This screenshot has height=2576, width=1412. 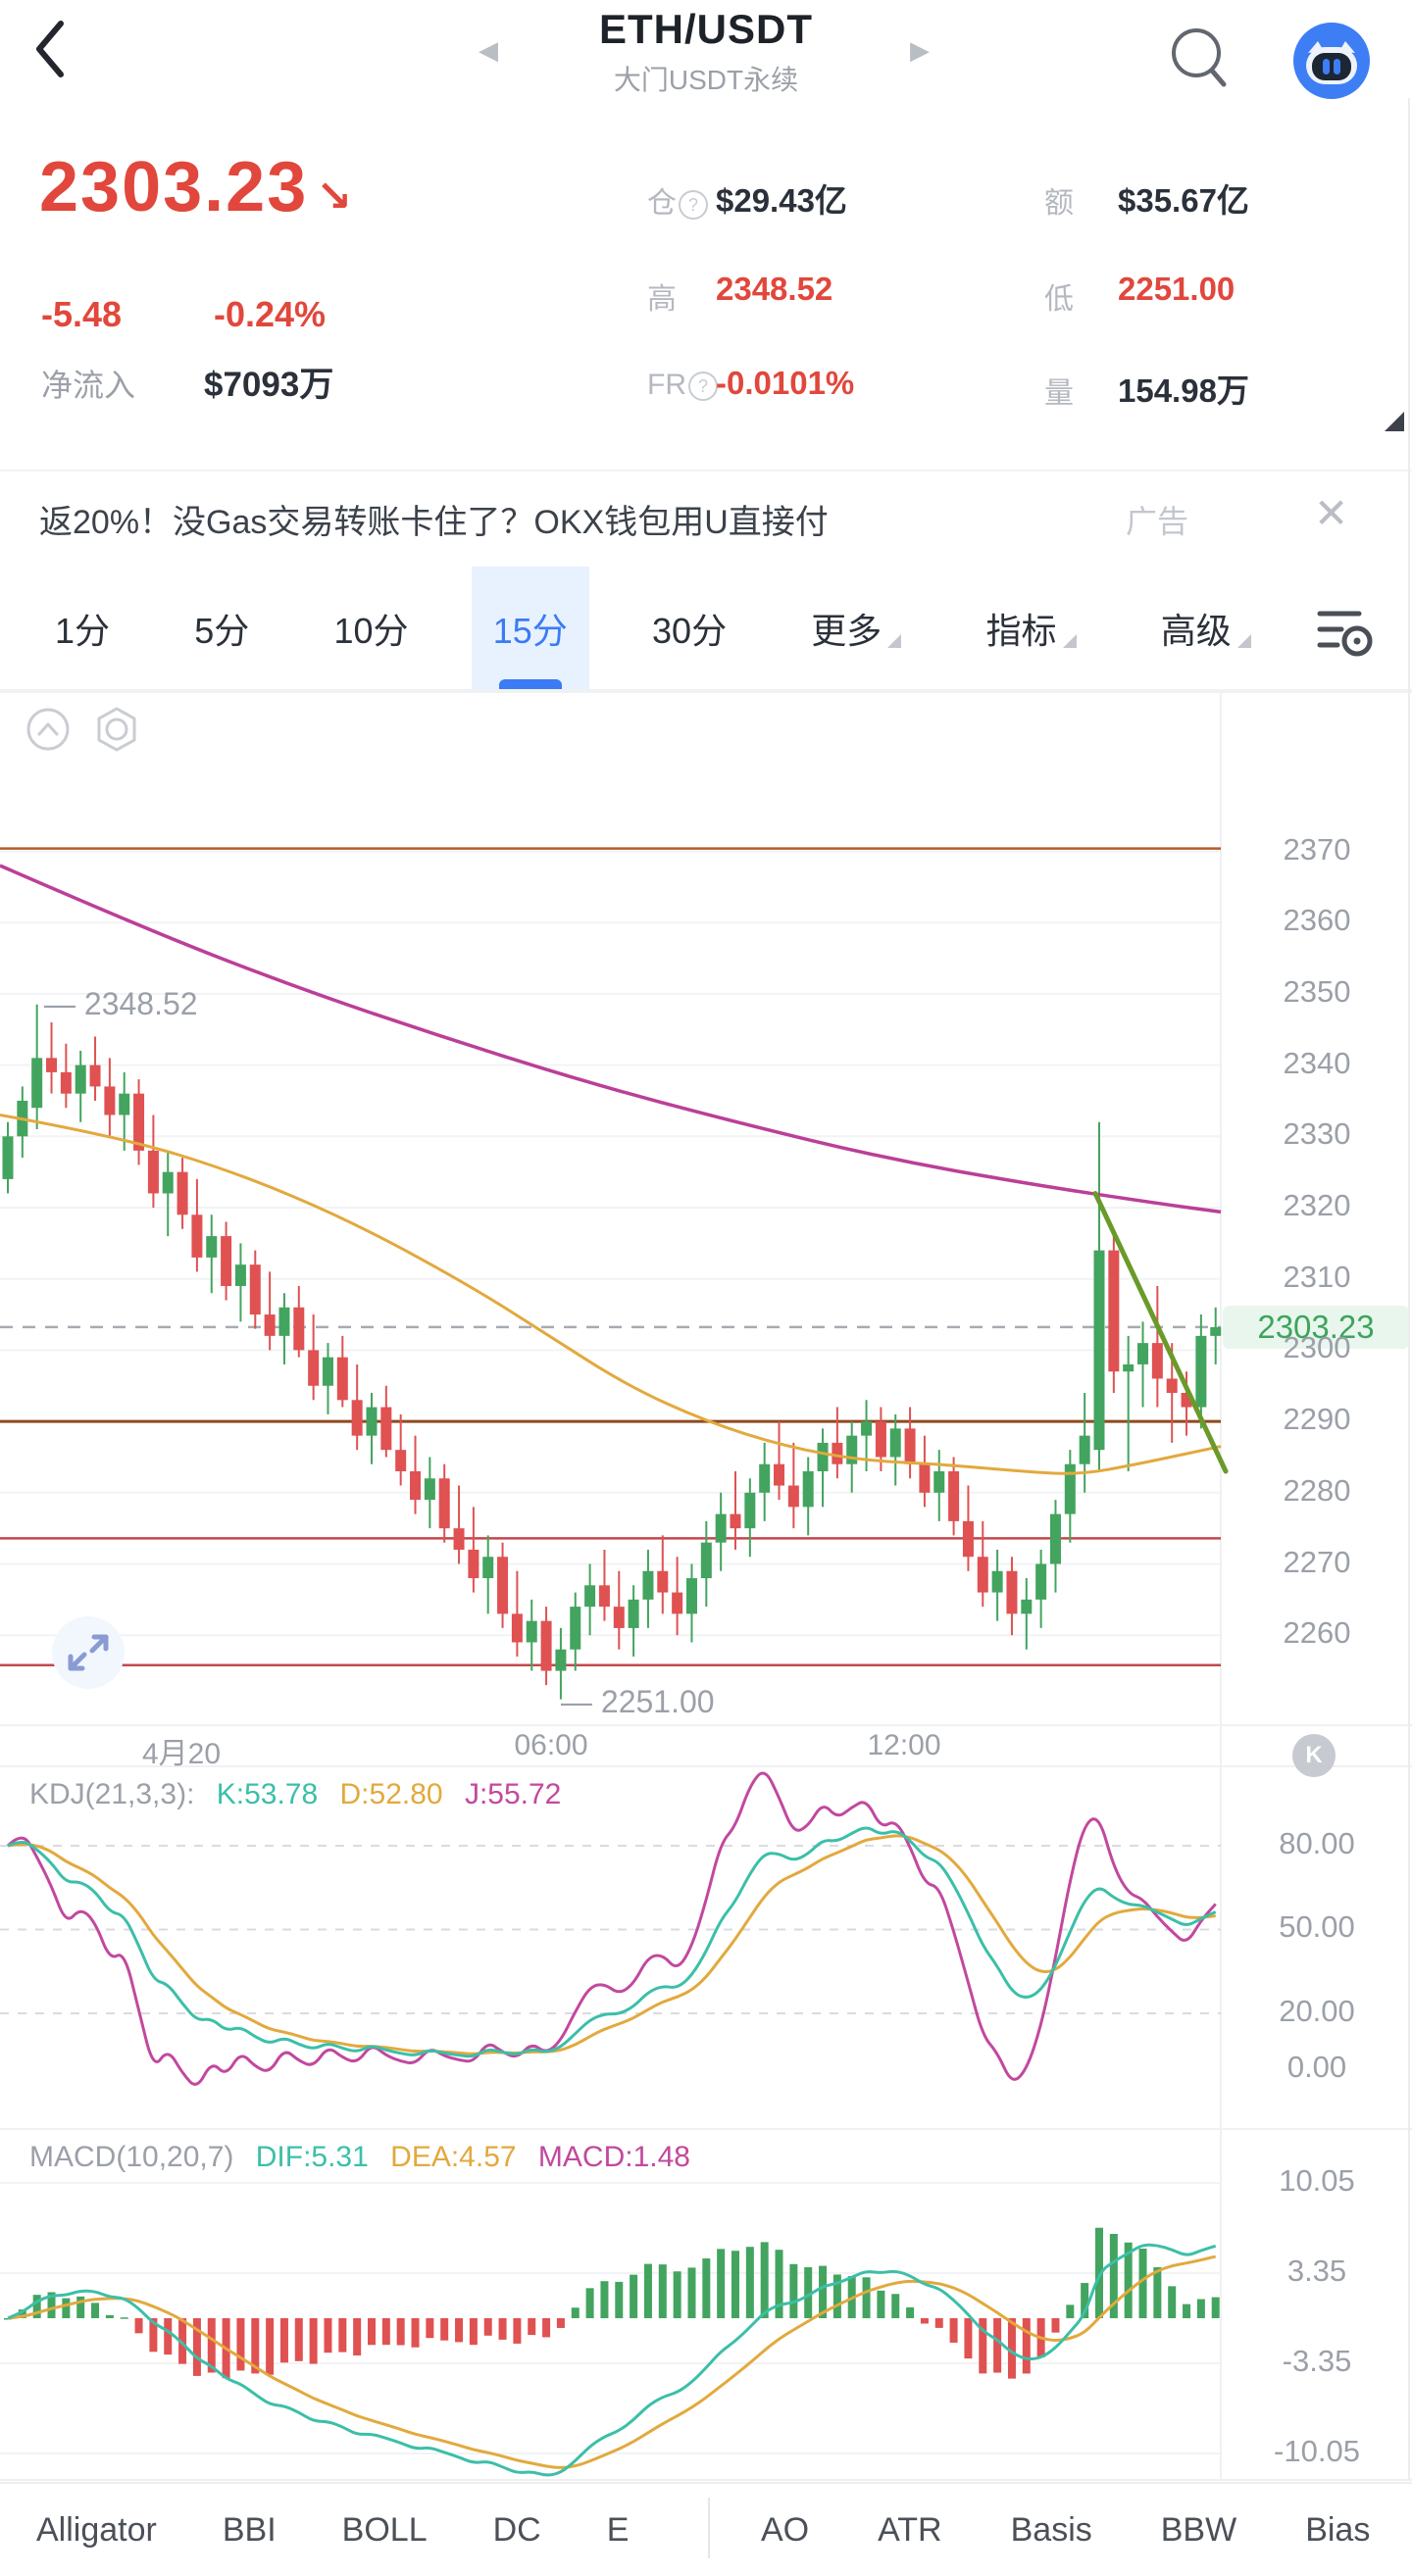 What do you see at coordinates (785, 2529) in the screenshot?
I see `indicator-tab-AO: AO` at bounding box center [785, 2529].